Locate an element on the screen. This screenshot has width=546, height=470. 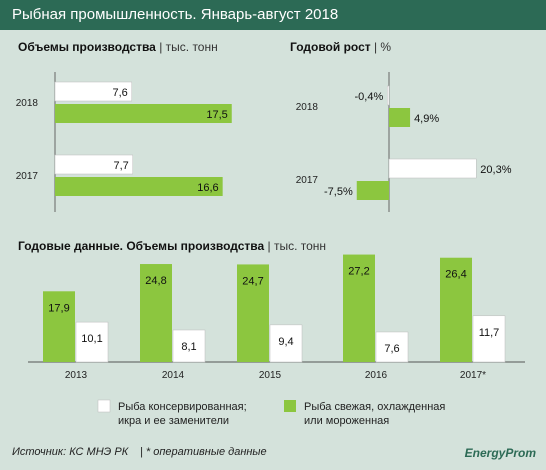
annual-data-label: 24,8 is located at coordinates (155, 281).